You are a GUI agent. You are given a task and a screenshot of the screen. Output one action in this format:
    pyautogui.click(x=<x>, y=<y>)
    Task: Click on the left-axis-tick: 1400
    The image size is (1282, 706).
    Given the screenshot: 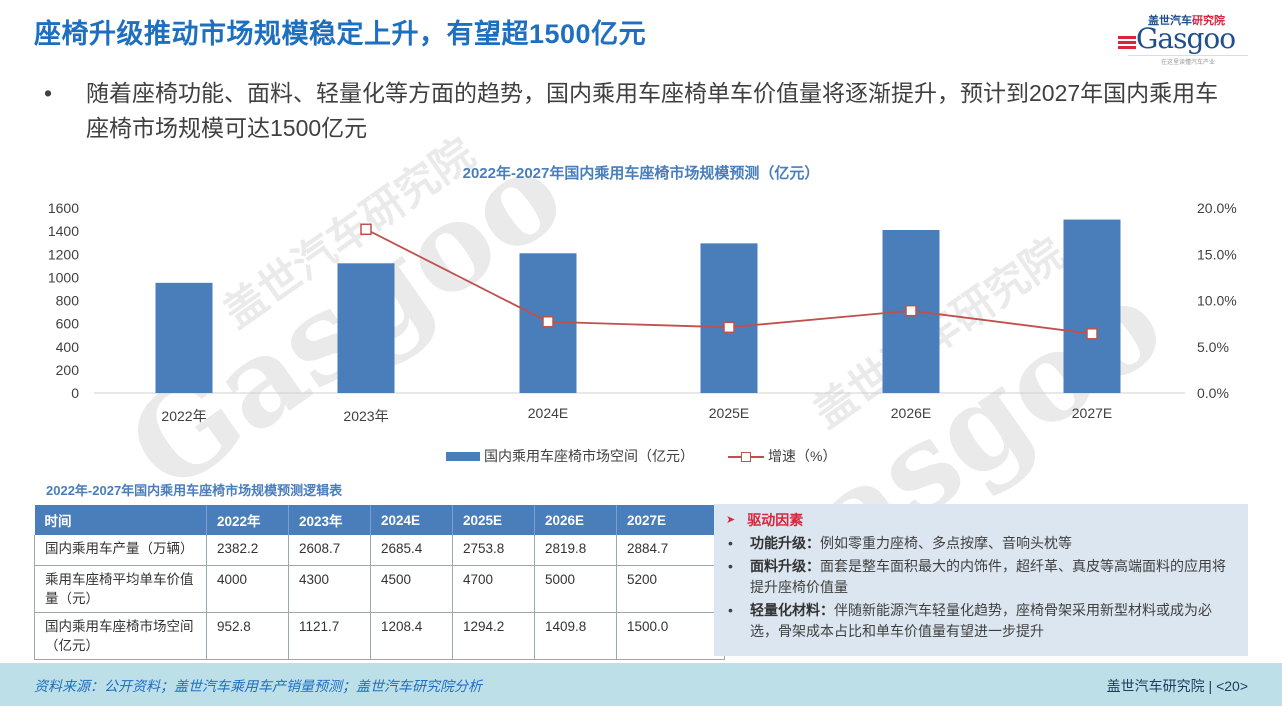 What is the action you would take?
    pyautogui.click(x=63, y=231)
    